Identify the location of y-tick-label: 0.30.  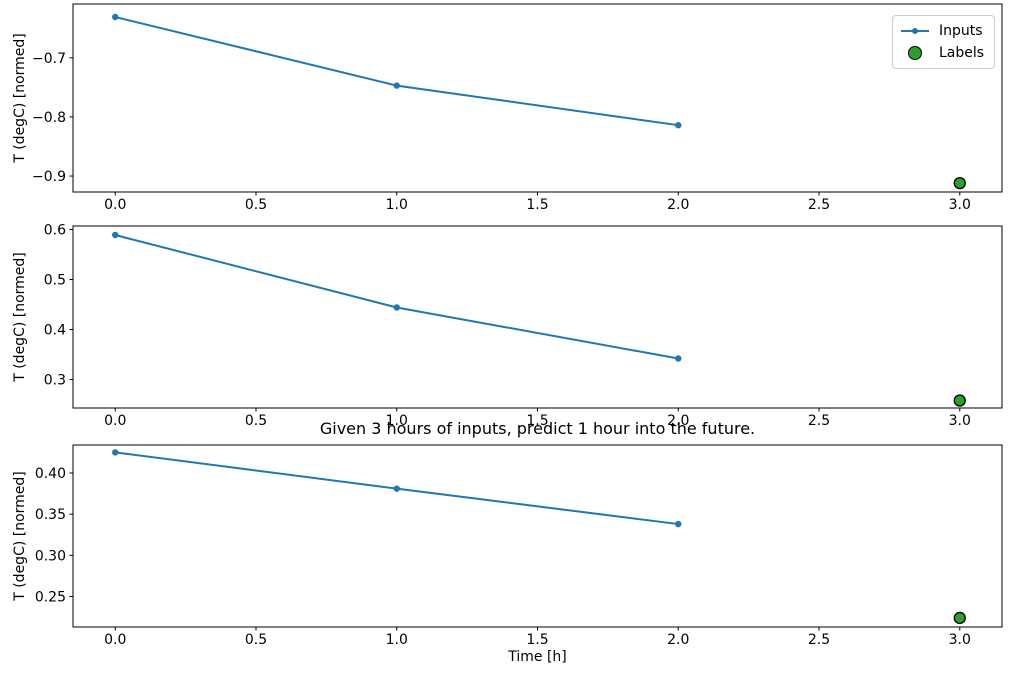
(50, 556).